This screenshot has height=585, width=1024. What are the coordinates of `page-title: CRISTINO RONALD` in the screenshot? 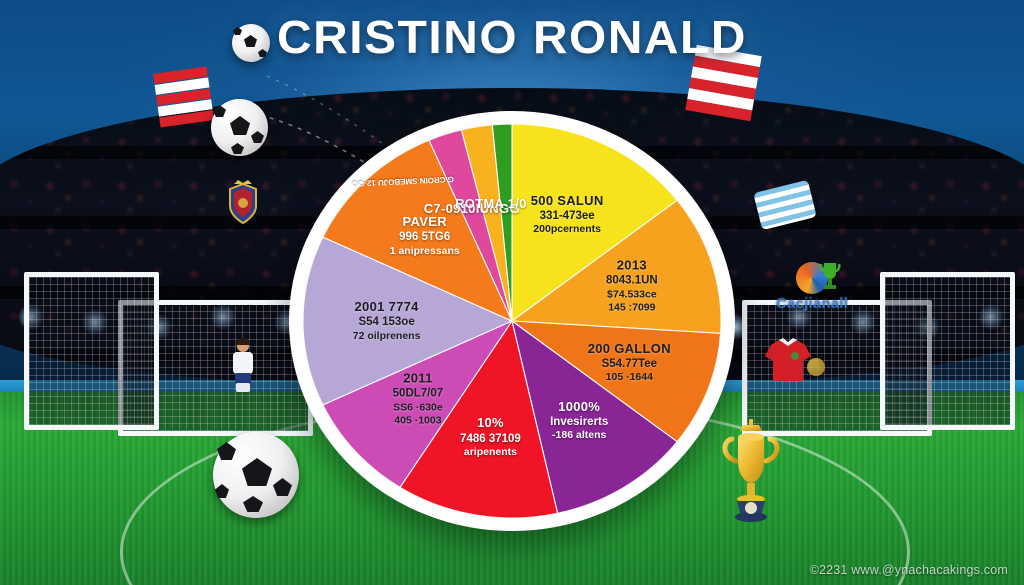 It's located at (512, 37).